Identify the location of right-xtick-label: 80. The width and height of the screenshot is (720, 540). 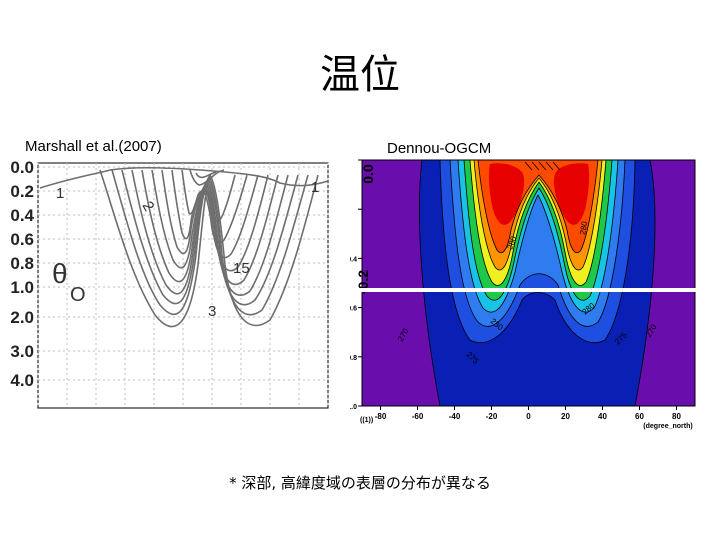
(676, 416).